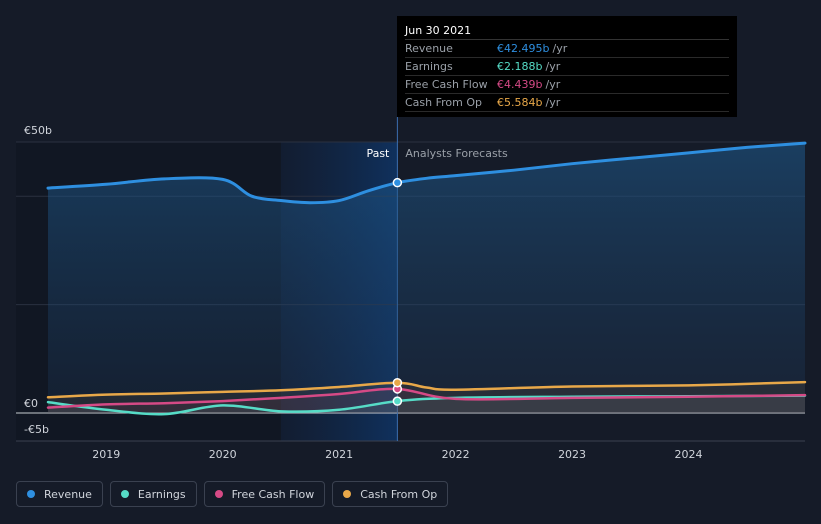 The width and height of the screenshot is (821, 524). What do you see at coordinates (347, 494) in the screenshot?
I see `cash-from-op-dot-icon` at bounding box center [347, 494].